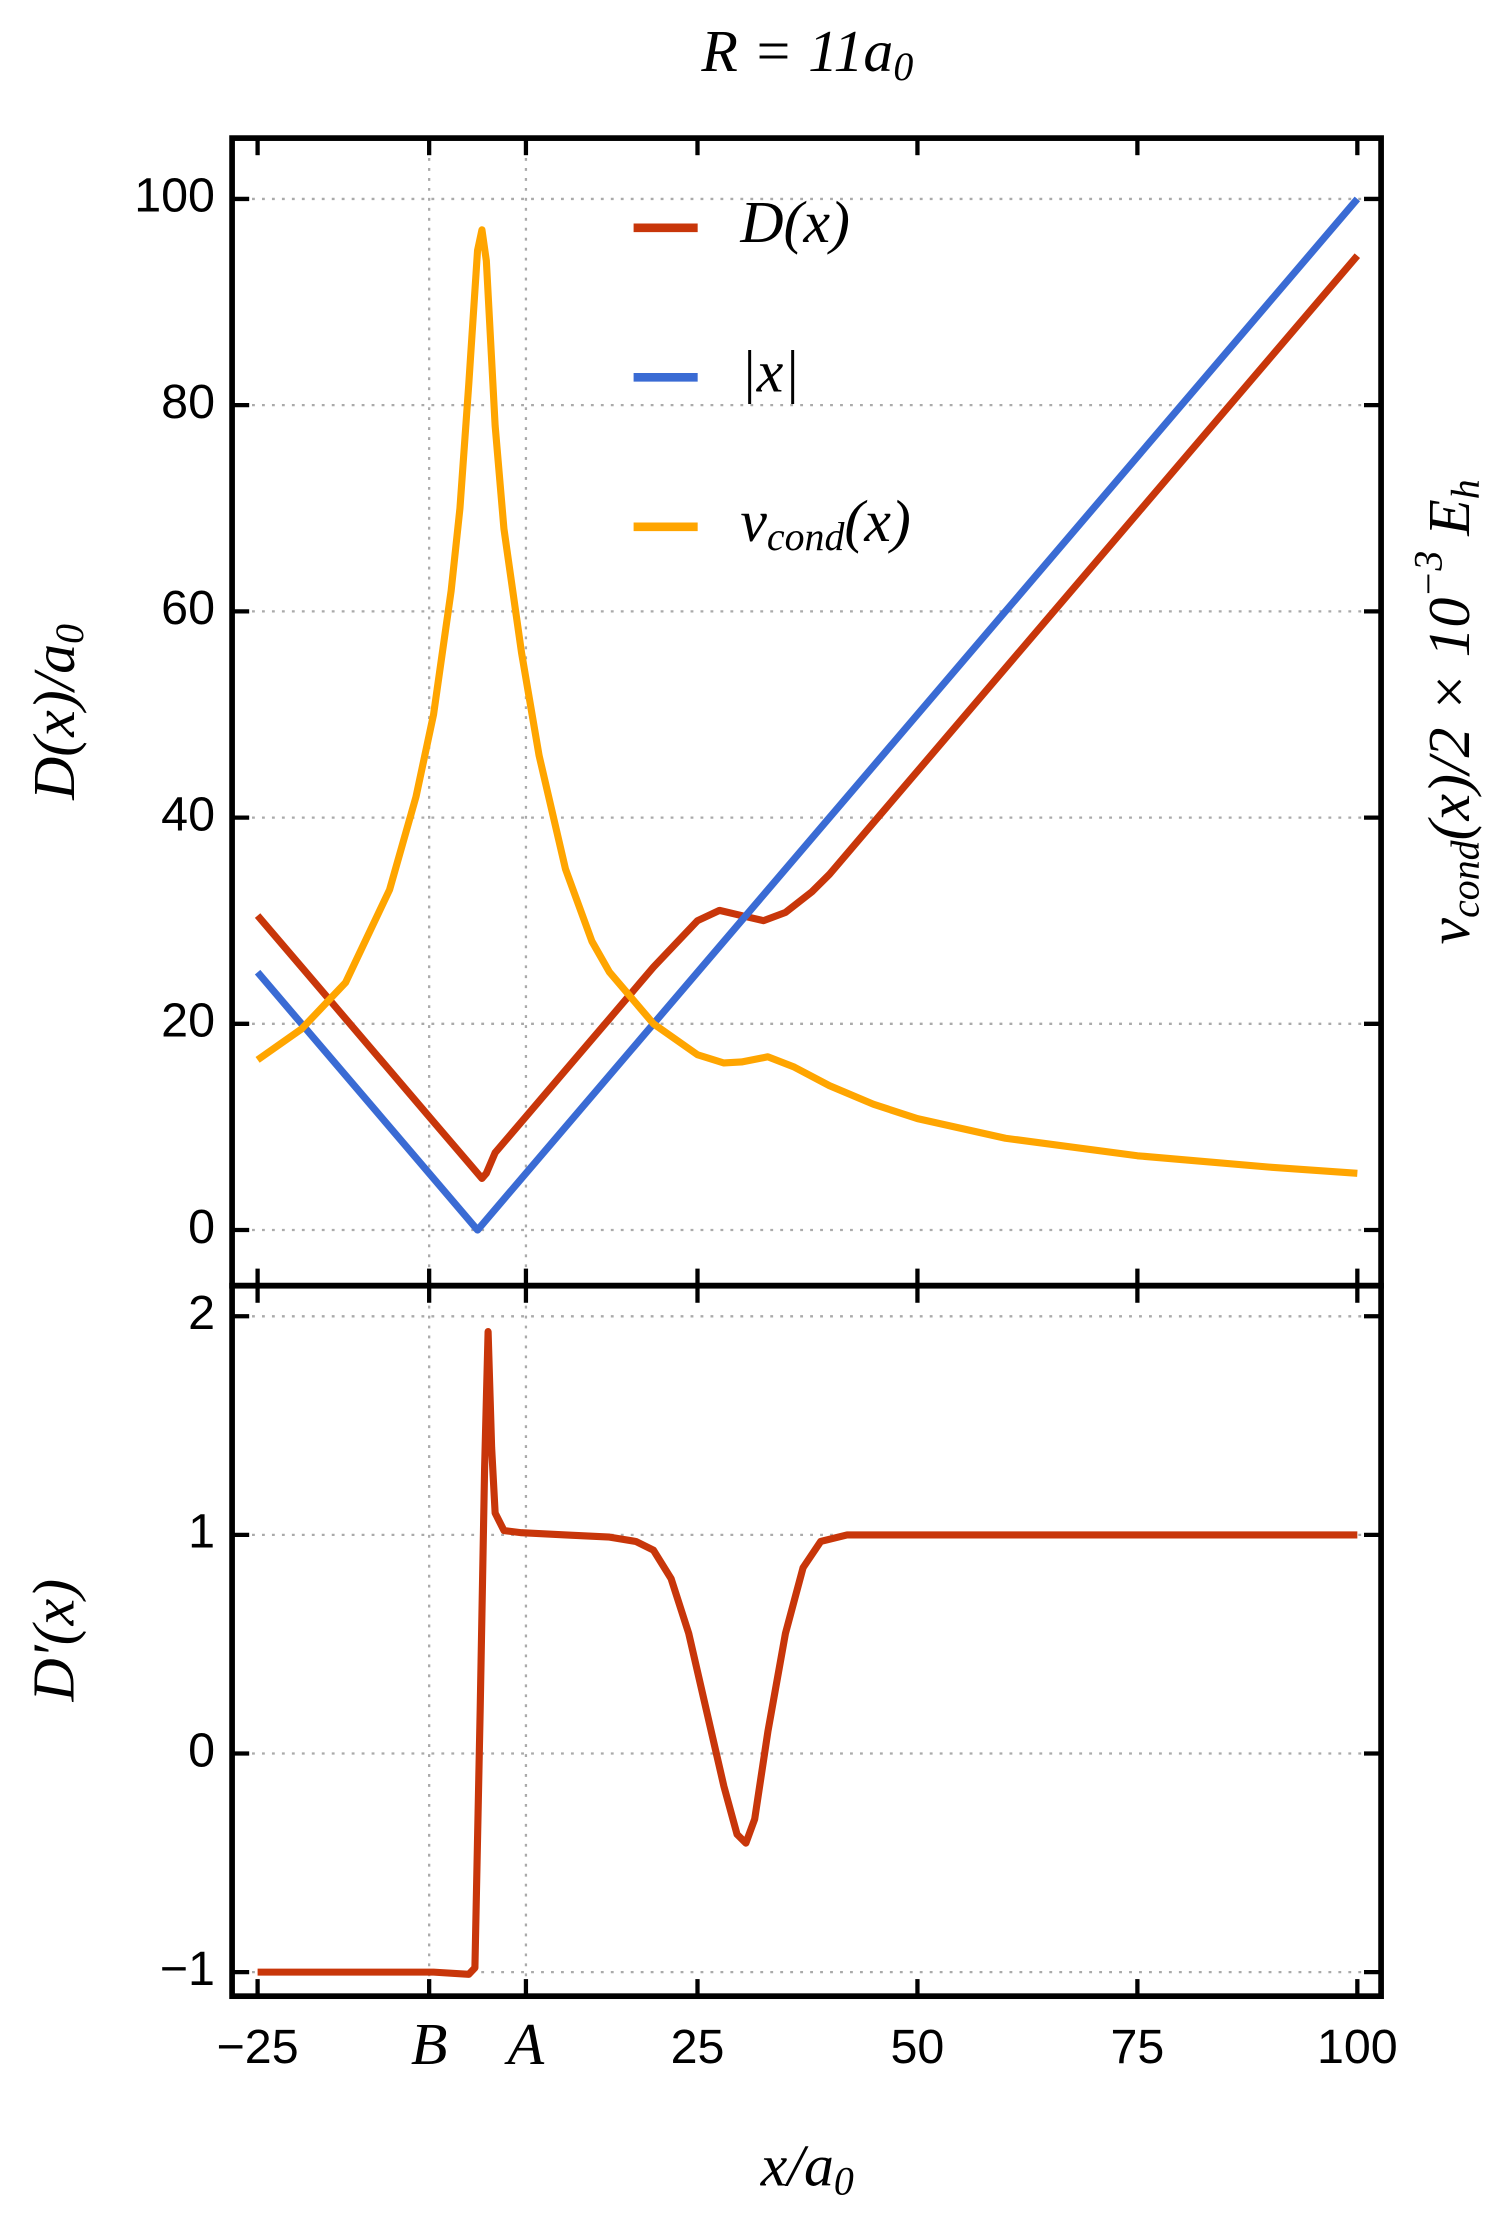  I want to click on legend-label: D(x), so click(794, 222).